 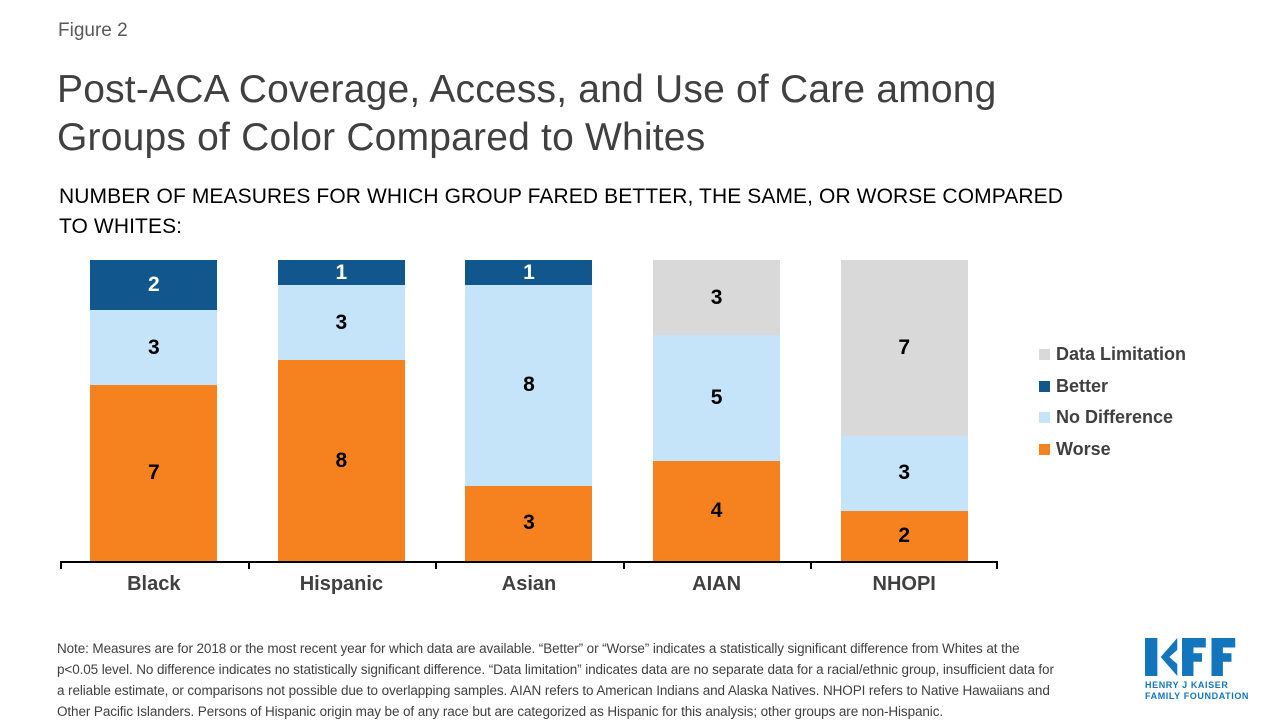 What do you see at coordinates (341, 460) in the screenshot?
I see `segment-worse-hispanic: 8` at bounding box center [341, 460].